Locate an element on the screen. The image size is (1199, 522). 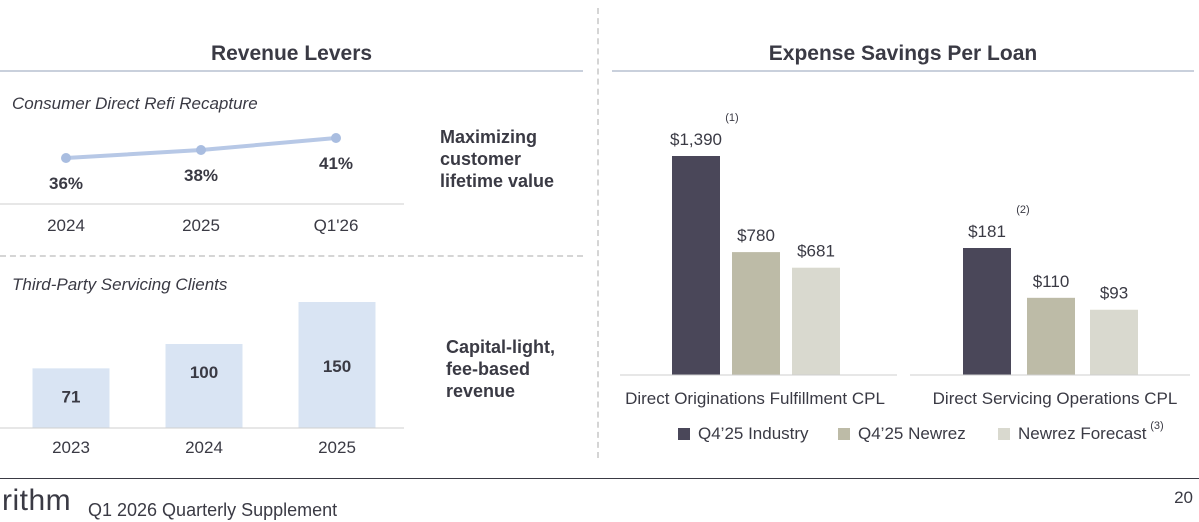
servicing-x-tick-label: 2025 is located at coordinates (337, 447).